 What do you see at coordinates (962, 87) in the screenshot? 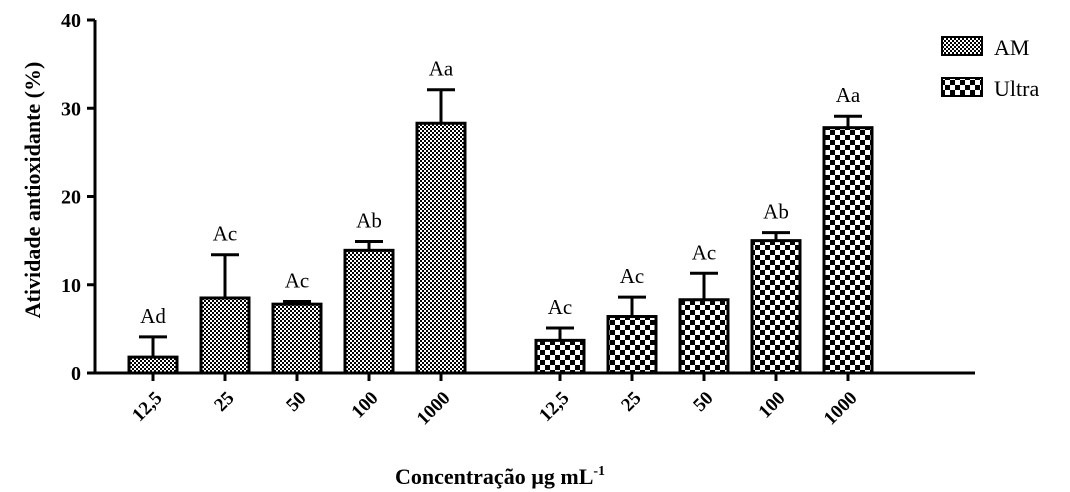
I see `legend-swatch-ultra` at bounding box center [962, 87].